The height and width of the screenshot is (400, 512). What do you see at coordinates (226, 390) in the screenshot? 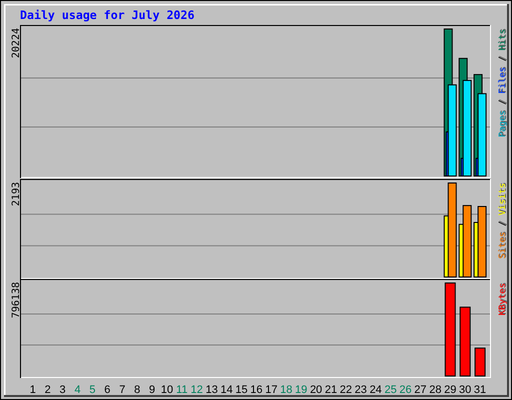
I see `x-tick-label: 14` at bounding box center [226, 390].